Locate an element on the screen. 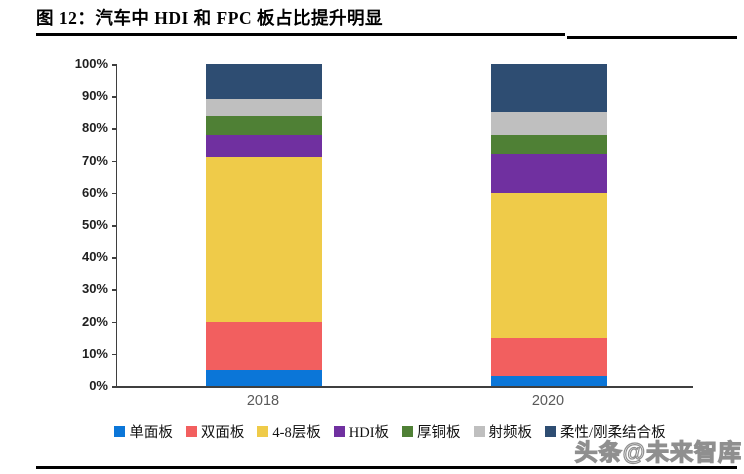 This screenshot has width=744, height=474. legend-item: HDI板 is located at coordinates (361, 431).